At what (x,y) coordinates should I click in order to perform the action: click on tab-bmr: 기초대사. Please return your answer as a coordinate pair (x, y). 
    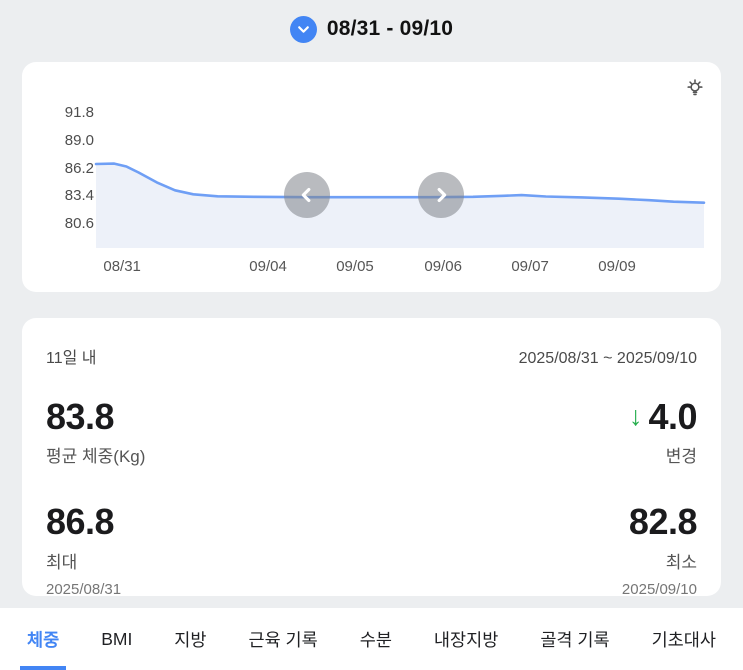
    Looking at the image, I should click on (684, 639).